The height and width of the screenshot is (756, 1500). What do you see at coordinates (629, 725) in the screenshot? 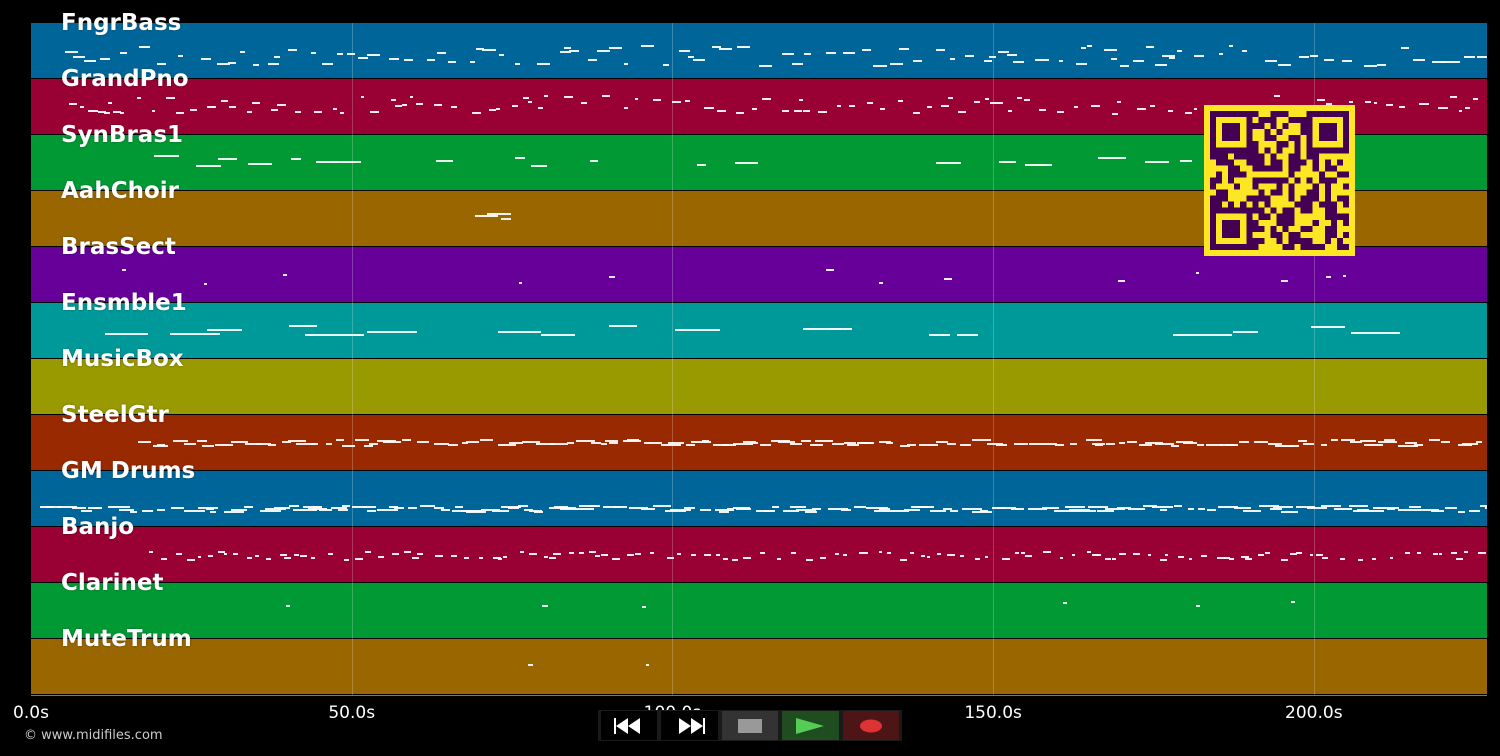
I see `rewind-button` at bounding box center [629, 725].